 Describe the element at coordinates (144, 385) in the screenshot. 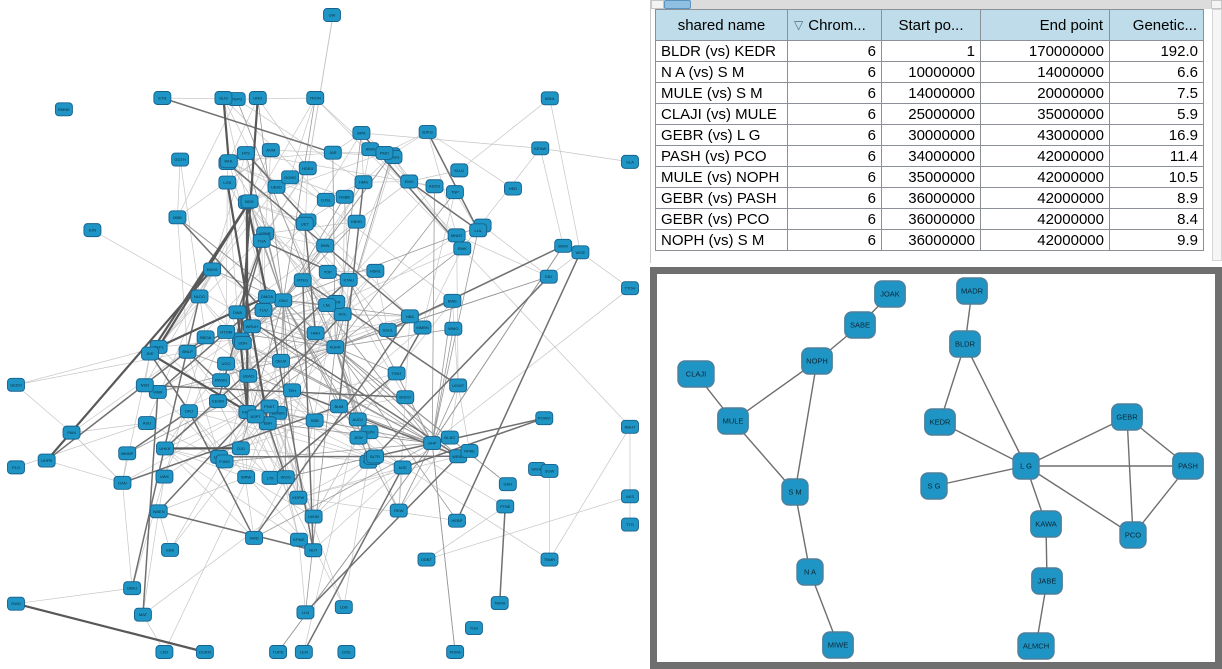

I see `network-node: NSN` at that location.